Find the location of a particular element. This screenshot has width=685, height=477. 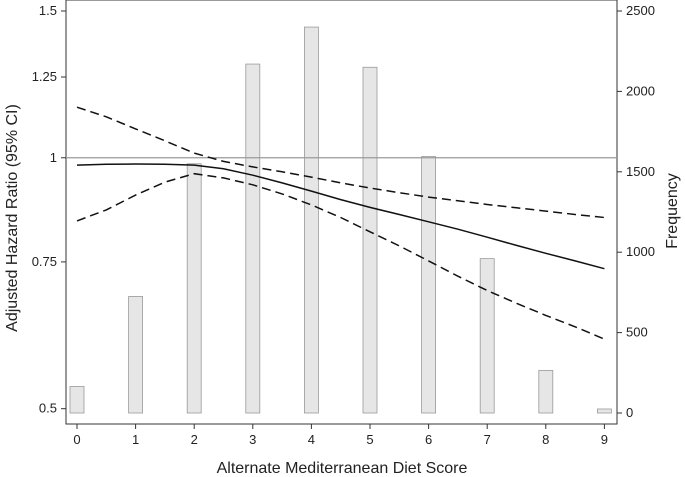

x-tick-label: 8 is located at coordinates (545, 439).